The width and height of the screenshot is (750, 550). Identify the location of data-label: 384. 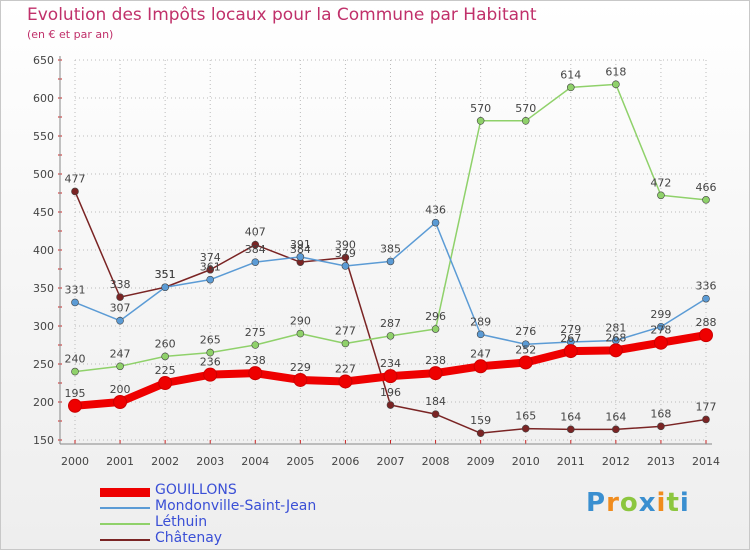
(255, 249).